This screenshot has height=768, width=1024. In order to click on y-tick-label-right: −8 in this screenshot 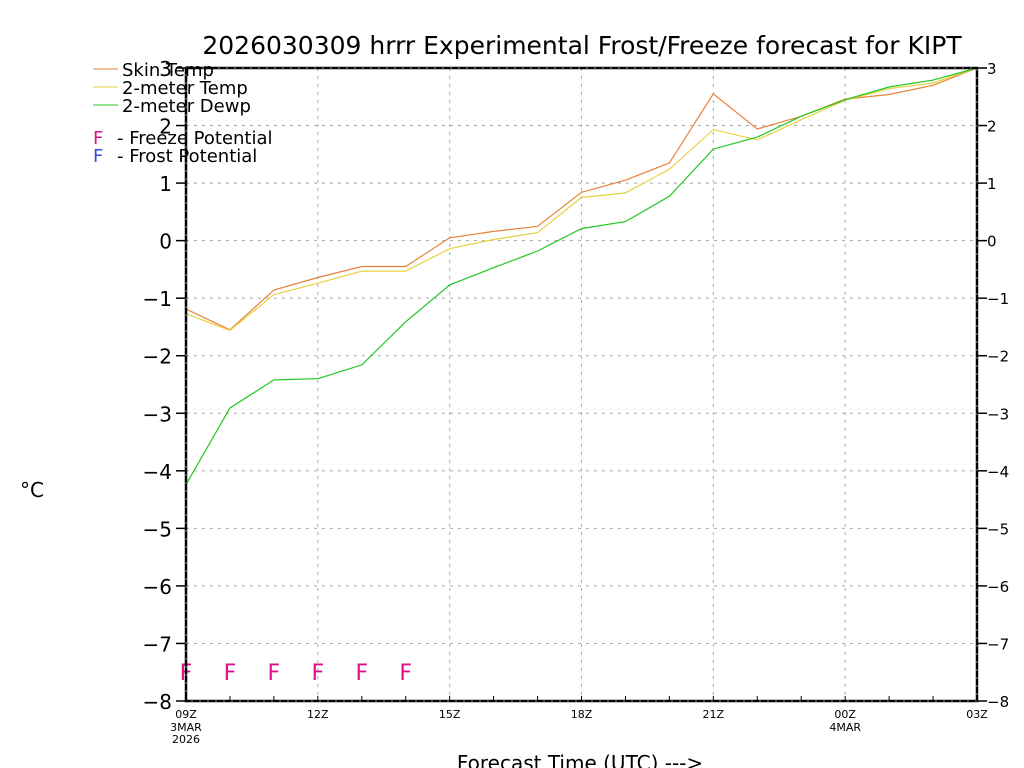, I will do `click(998, 702)`.